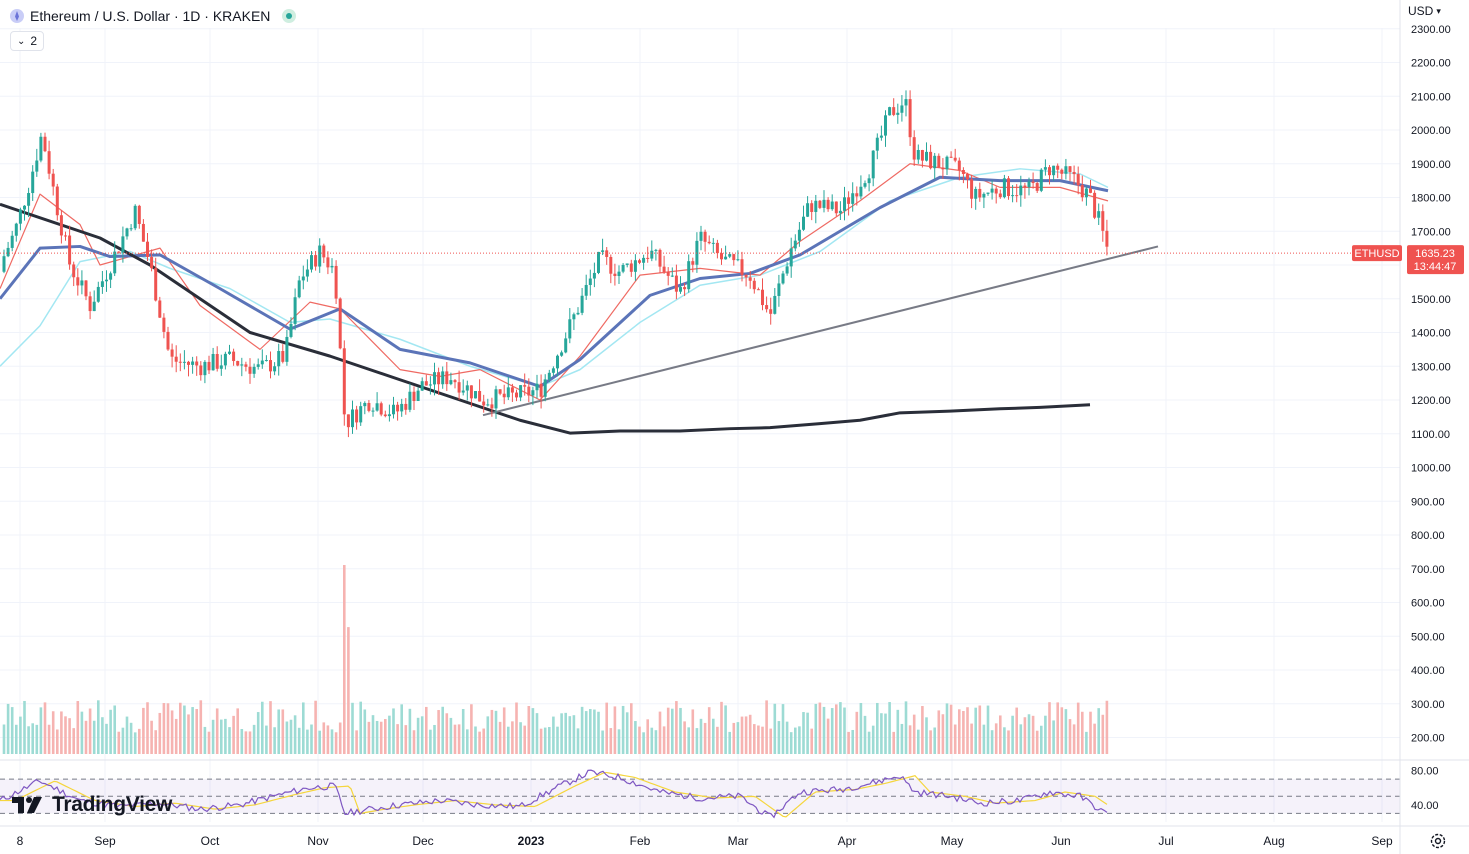 The image size is (1469, 854). Describe the element at coordinates (1428, 570) in the screenshot. I see `price-tick-label: 700.00` at that location.